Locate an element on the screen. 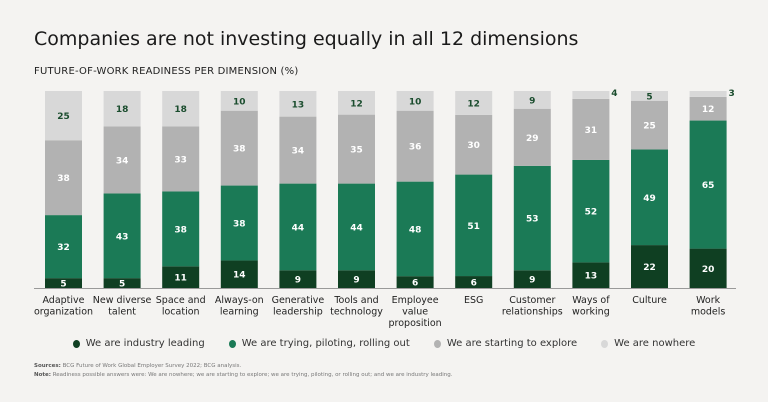  data-label: 36 is located at coordinates (415, 148).